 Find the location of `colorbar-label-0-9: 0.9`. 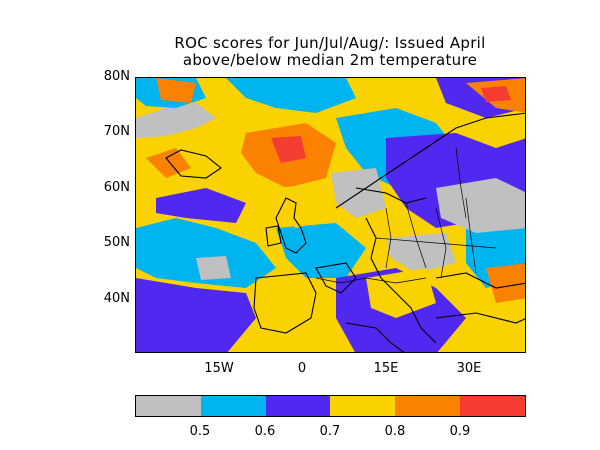

colorbar-label-0-9: 0.9 is located at coordinates (460, 431).